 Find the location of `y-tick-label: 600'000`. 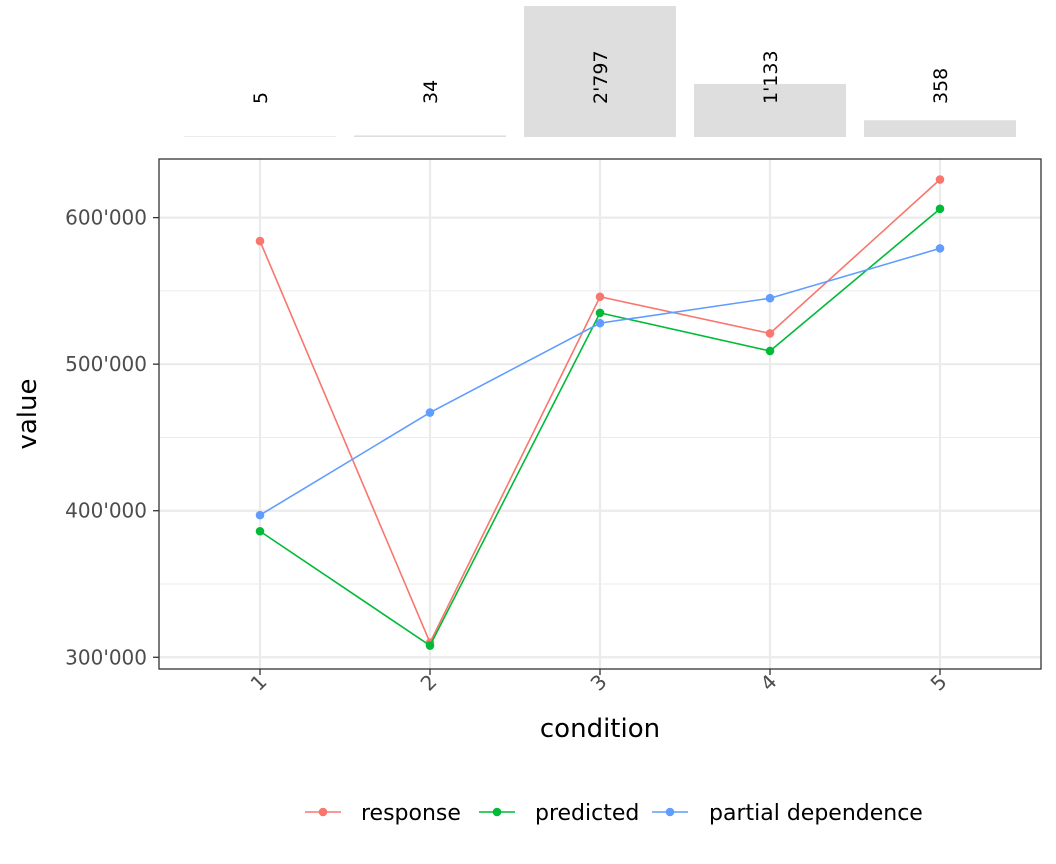

y-tick-label: 600'000 is located at coordinates (106, 218).